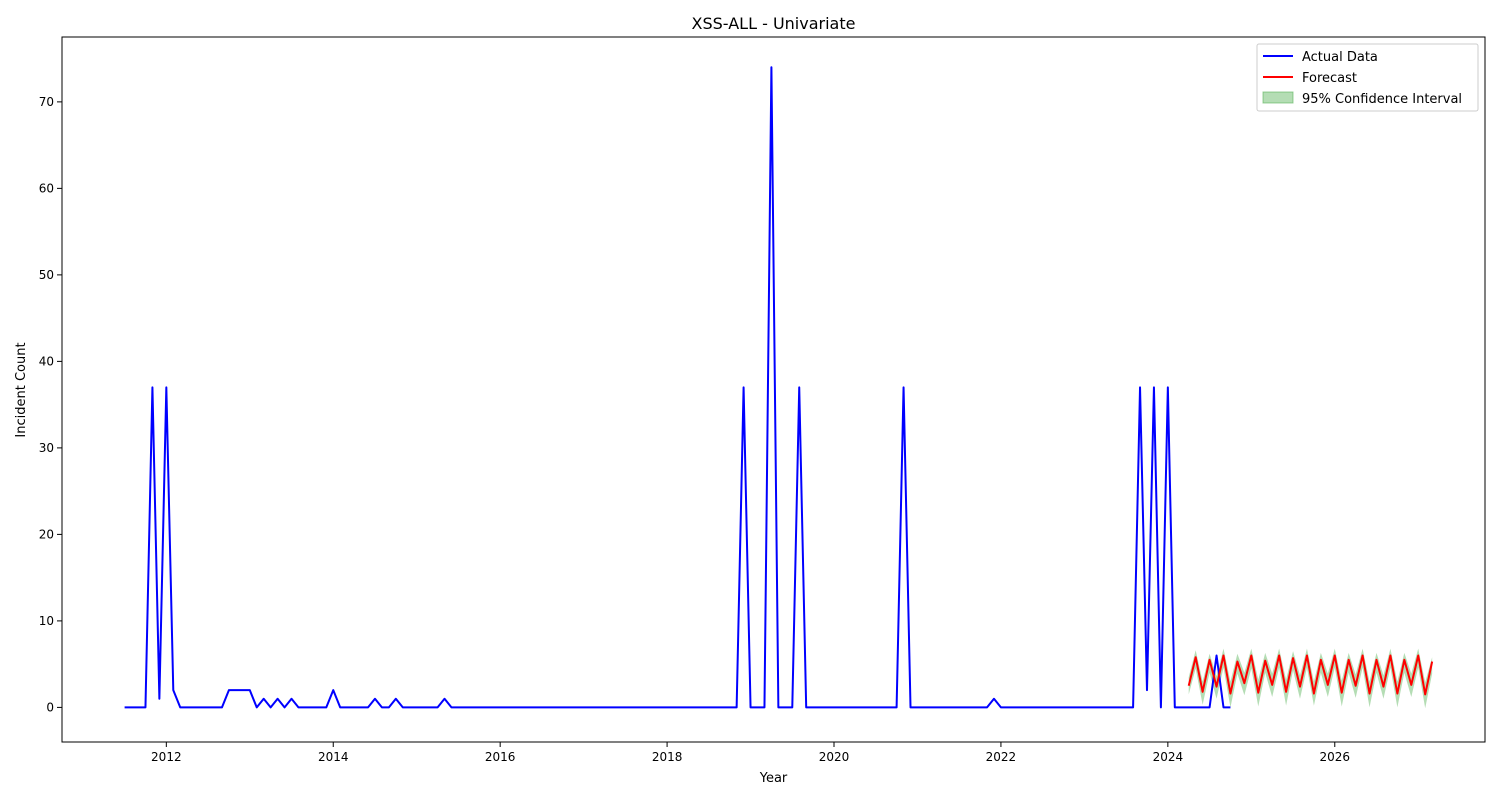 The height and width of the screenshot is (800, 1500). Describe the element at coordinates (773, 778) in the screenshot. I see `x-axis-title: Year` at that location.